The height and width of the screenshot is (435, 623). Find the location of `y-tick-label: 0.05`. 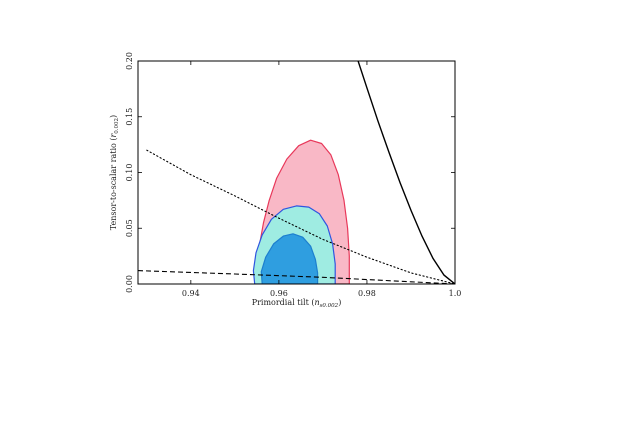

y-tick-label: 0.05 is located at coordinates (129, 228).